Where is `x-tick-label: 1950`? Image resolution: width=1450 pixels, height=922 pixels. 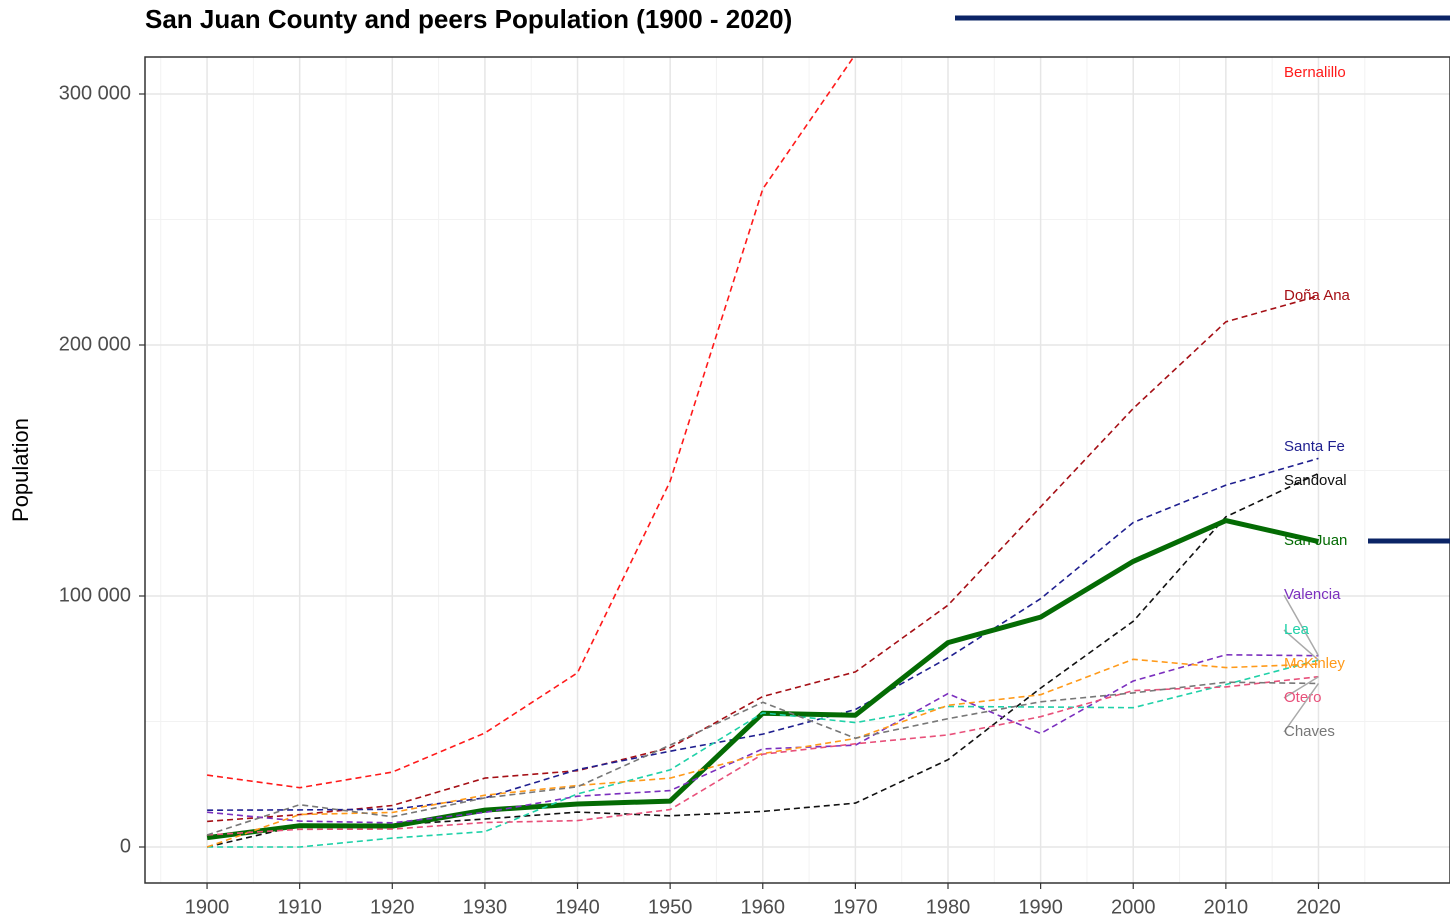
x-tick-label: 1950 is located at coordinates (670, 907).